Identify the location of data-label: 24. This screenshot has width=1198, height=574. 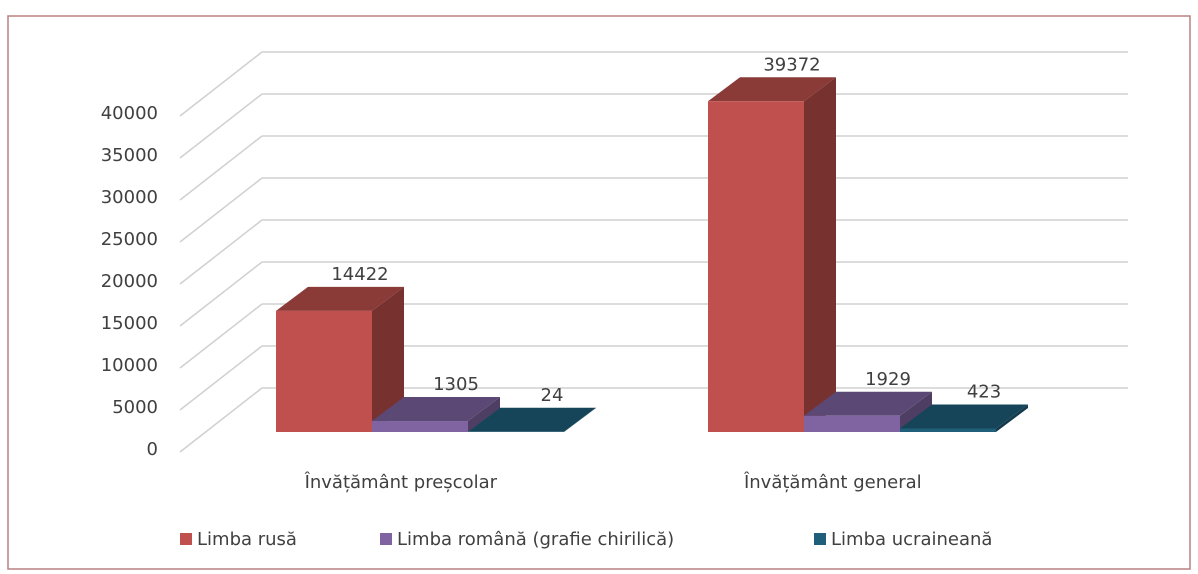
(552, 395).